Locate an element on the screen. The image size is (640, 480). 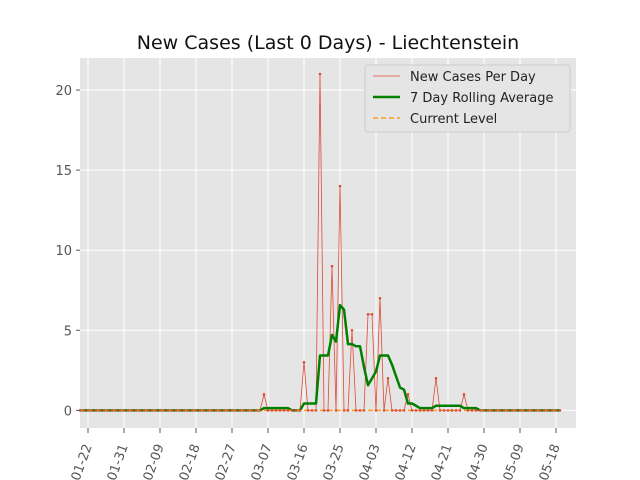
legend-label-new-cases: New Cases Per Day is located at coordinates (473, 77).